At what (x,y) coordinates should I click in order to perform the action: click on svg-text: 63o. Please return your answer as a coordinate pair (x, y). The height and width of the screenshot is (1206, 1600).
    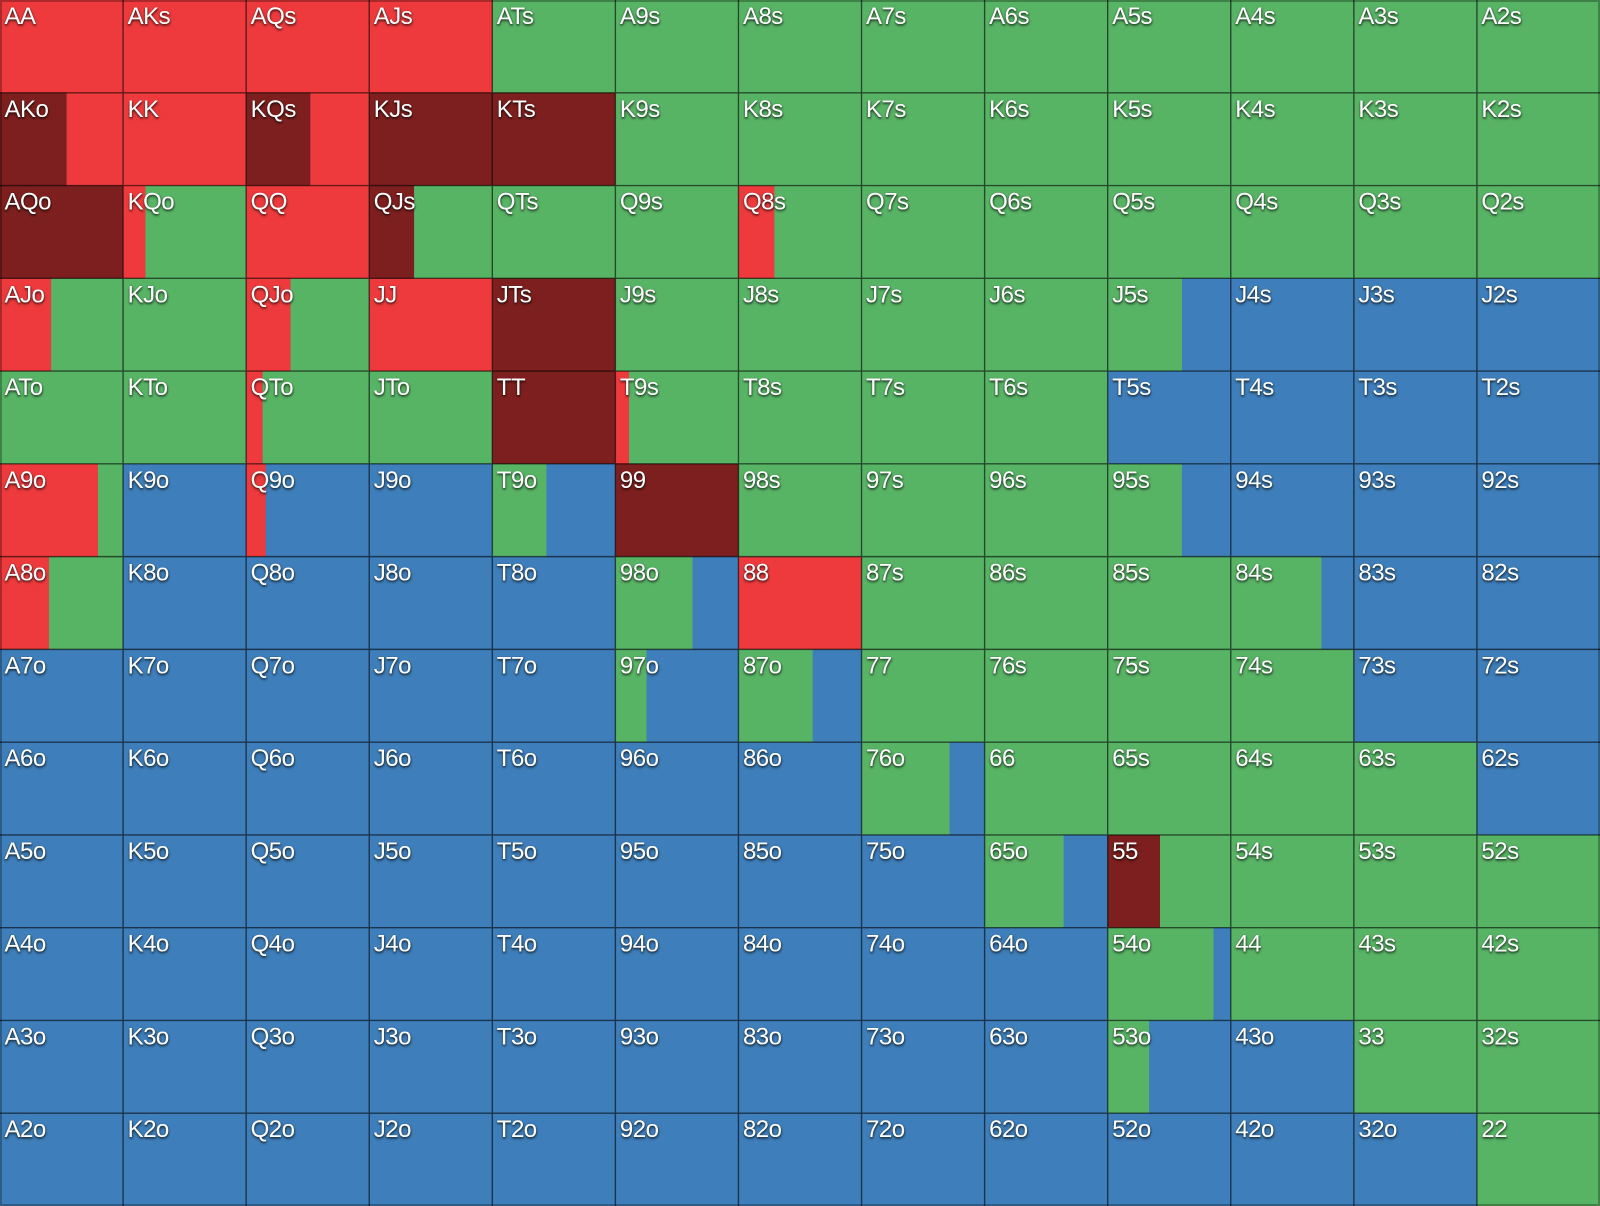
    Looking at the image, I should click on (1008, 1036).